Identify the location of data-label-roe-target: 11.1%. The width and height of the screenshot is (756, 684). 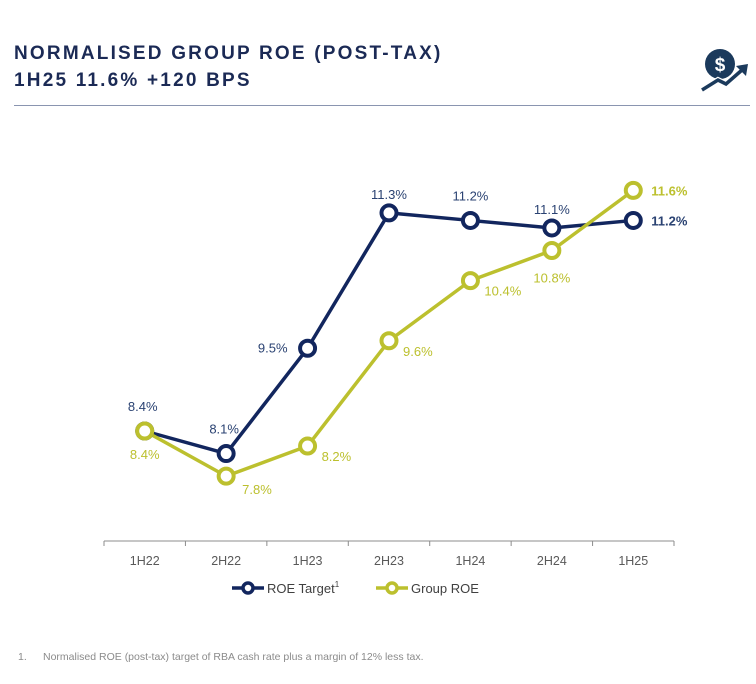
(552, 209).